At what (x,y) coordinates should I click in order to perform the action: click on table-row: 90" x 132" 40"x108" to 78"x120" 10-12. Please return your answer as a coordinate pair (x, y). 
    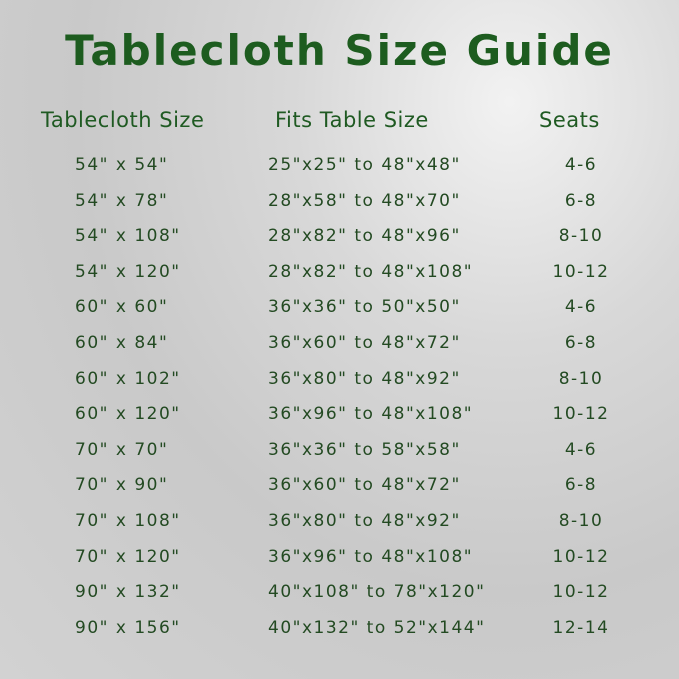
    Looking at the image, I should click on (339, 597).